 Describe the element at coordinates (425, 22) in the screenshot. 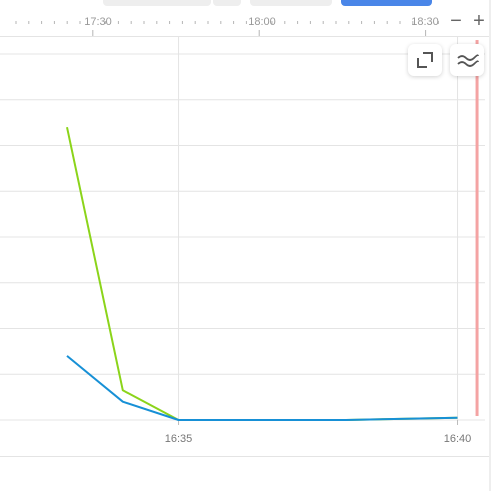

I see `timeline-label-1830: 18:30` at that location.